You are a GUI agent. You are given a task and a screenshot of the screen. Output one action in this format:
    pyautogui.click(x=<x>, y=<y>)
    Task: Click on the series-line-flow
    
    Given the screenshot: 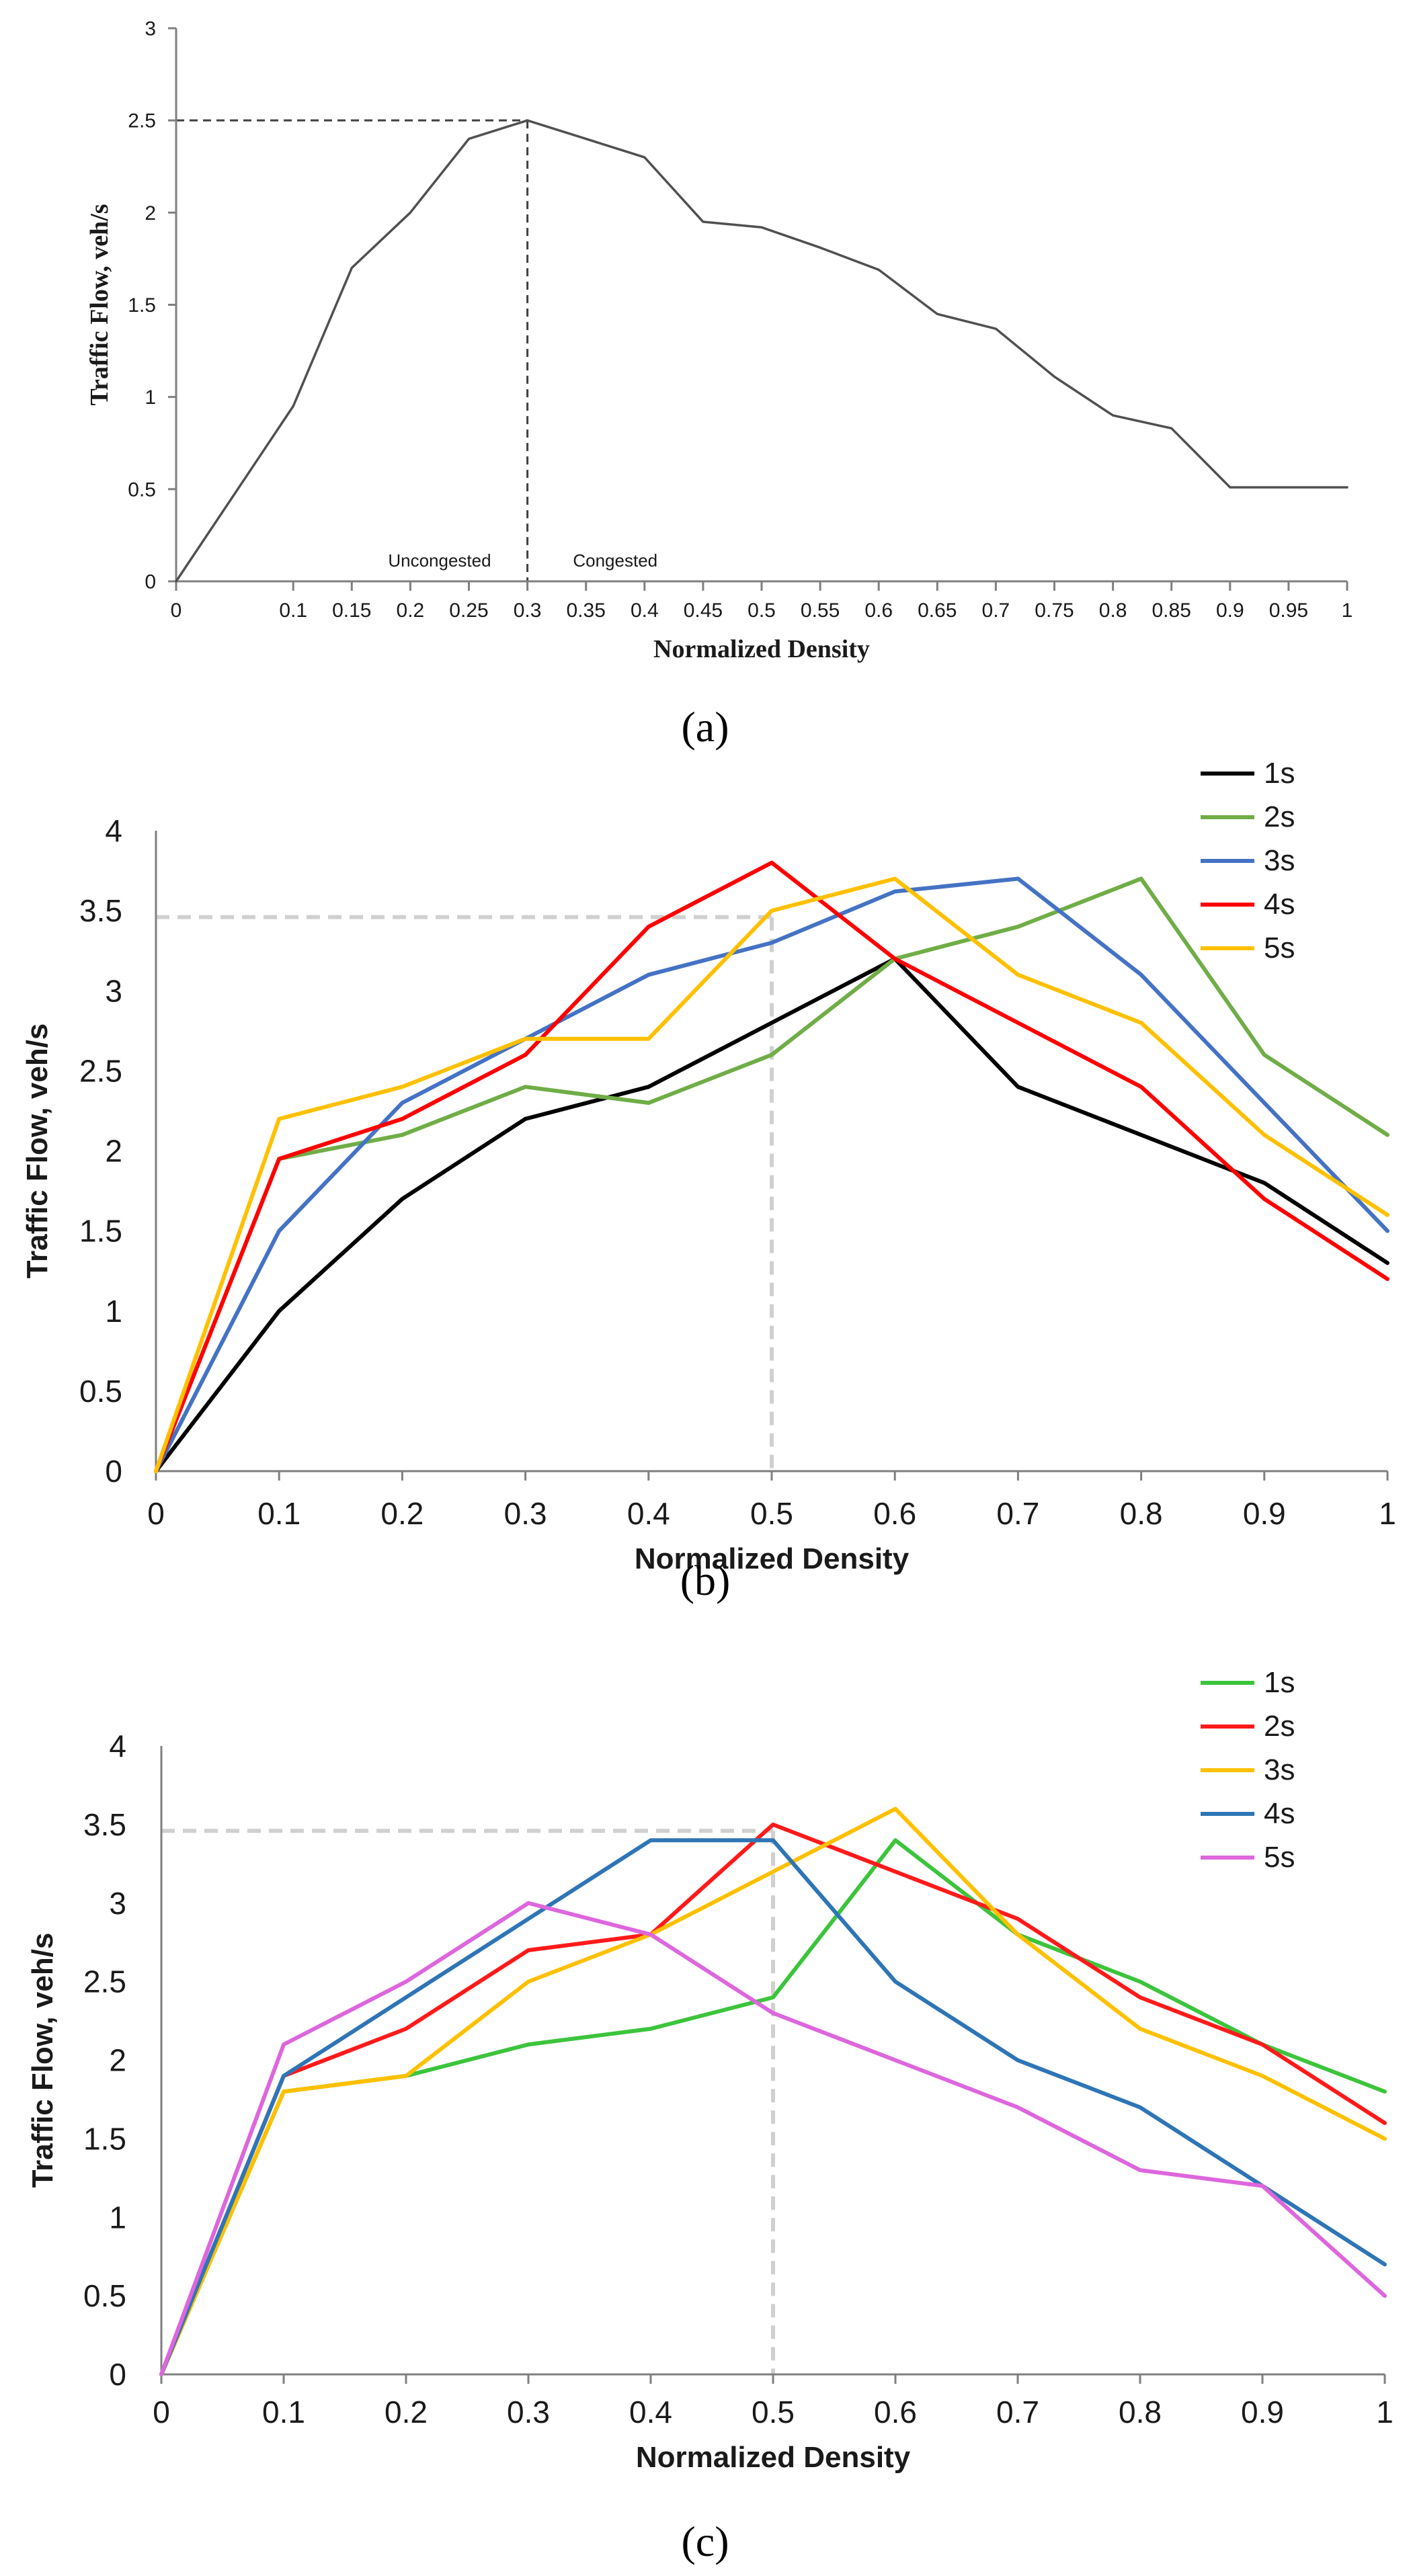 What is the action you would take?
    pyautogui.click(x=762, y=351)
    